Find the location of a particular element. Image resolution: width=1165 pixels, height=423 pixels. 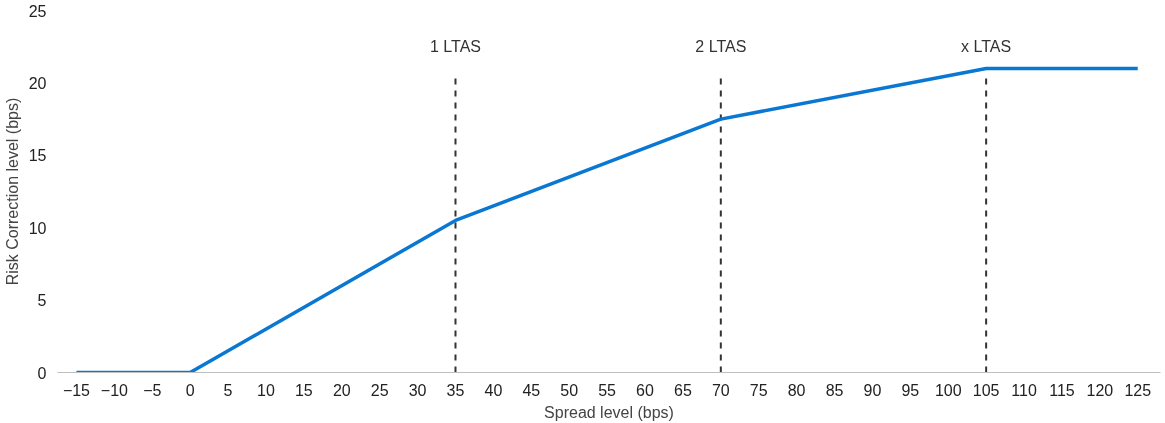

x-tick-label: −5 is located at coordinates (152, 390).